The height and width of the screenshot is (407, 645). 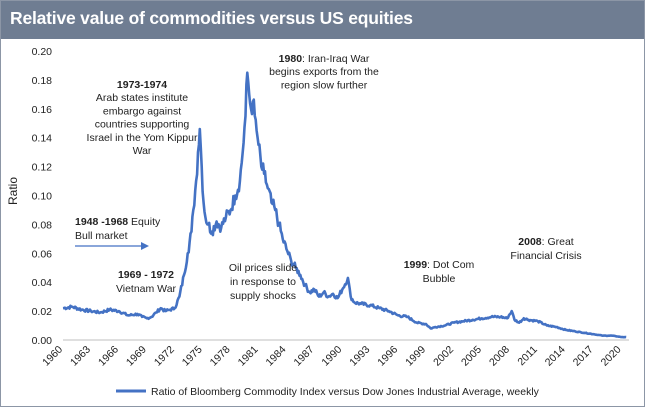 What do you see at coordinates (416, 265) in the screenshot?
I see `annotation-bold-text: 1999` at bounding box center [416, 265].